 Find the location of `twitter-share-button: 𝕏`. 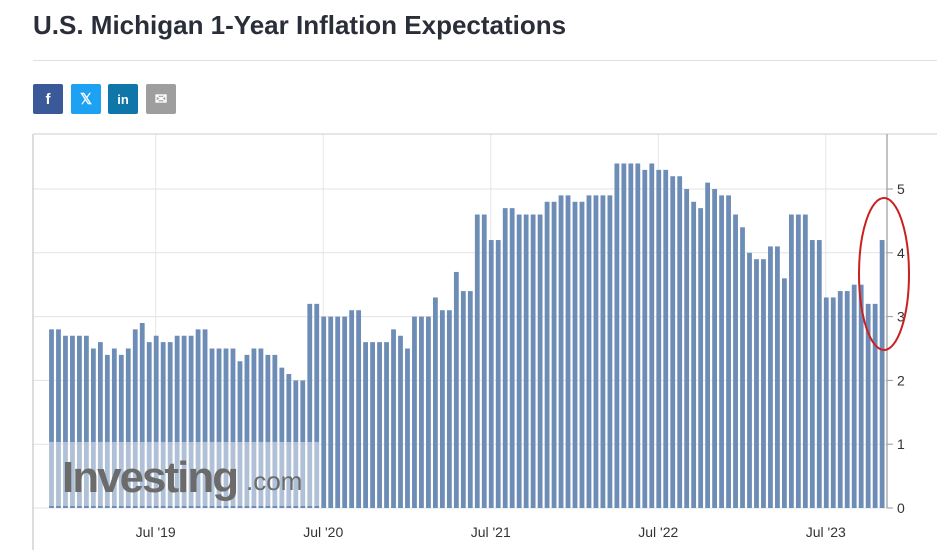

twitter-share-button: 𝕏 is located at coordinates (86, 99).